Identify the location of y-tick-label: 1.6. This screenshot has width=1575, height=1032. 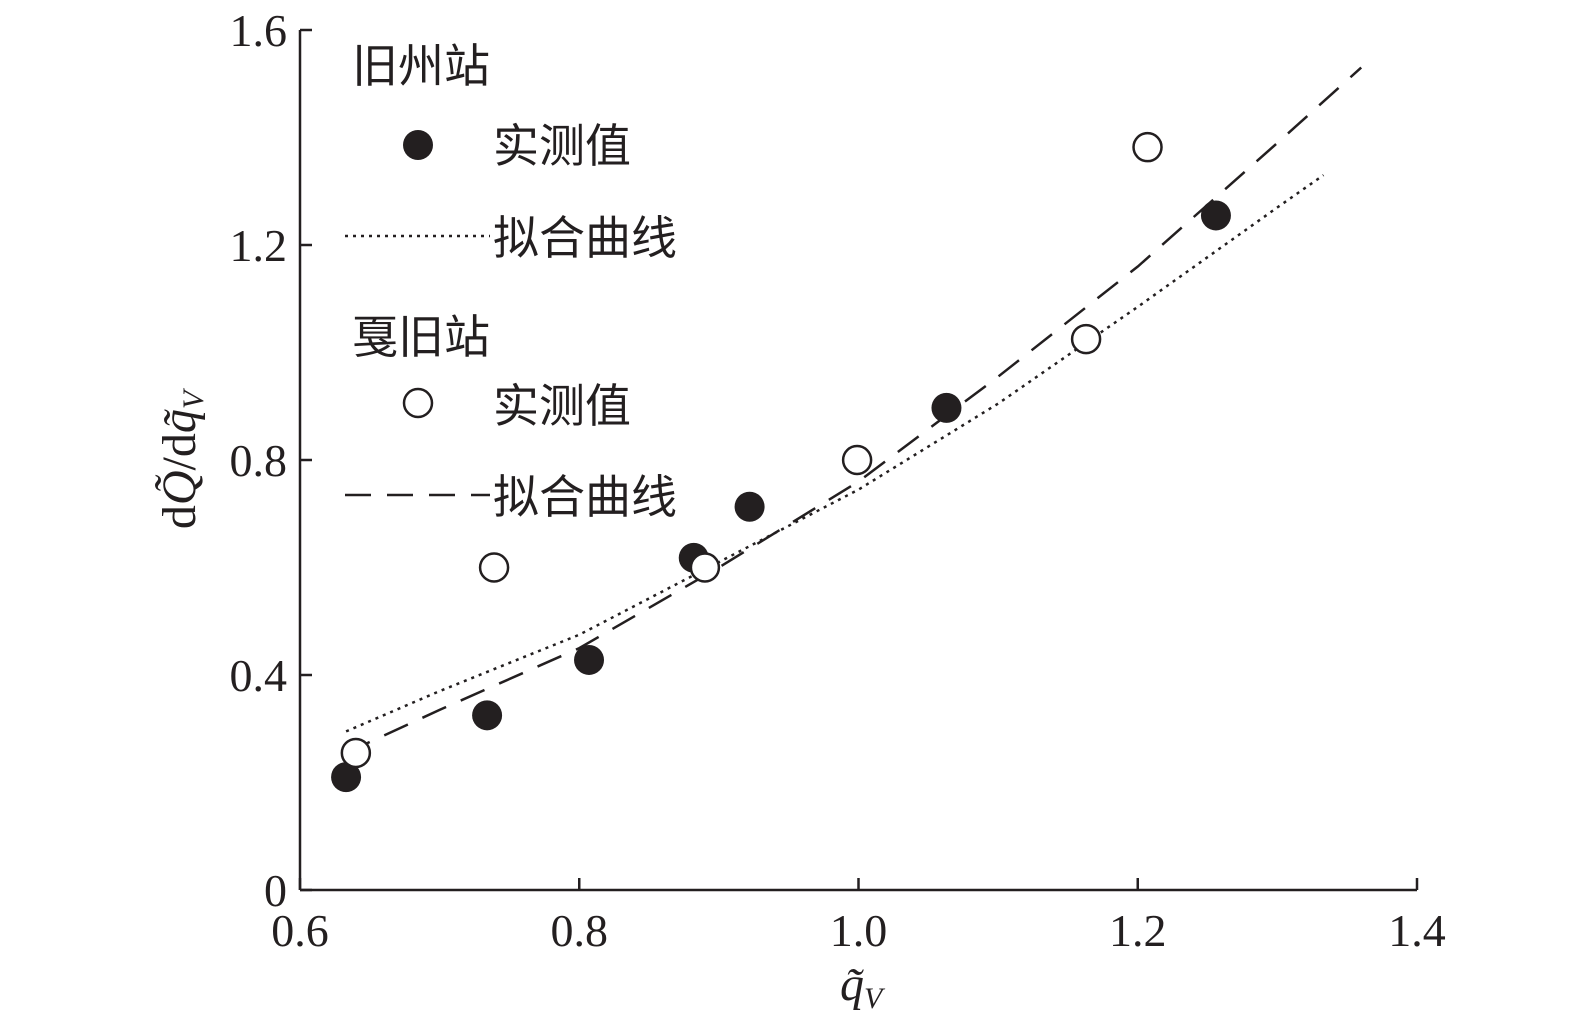
(259, 30).